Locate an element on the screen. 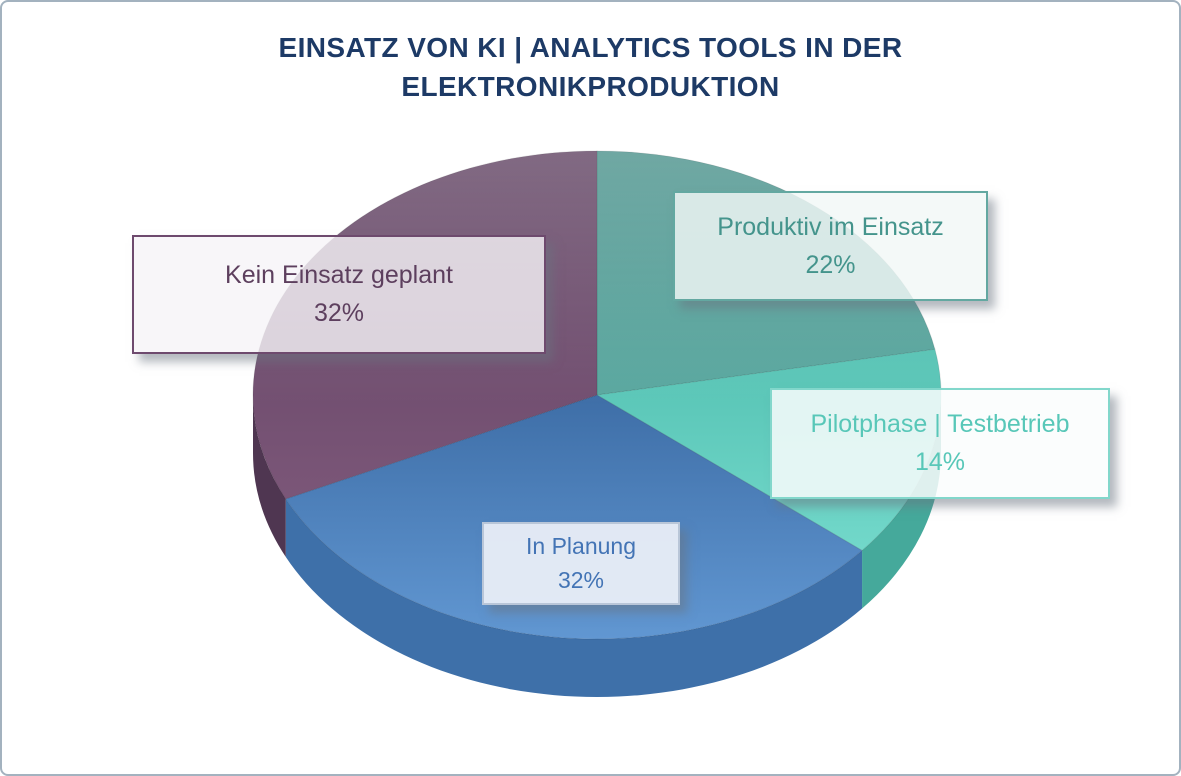 Image resolution: width=1181 pixels, height=776 pixels. slice-label-in-planung: In Planung is located at coordinates (581, 546).